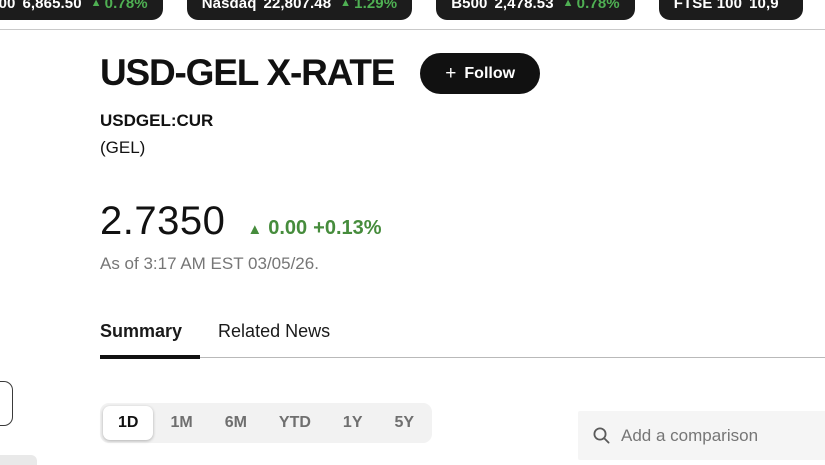  What do you see at coordinates (412, 29) in the screenshot?
I see `divider` at bounding box center [412, 29].